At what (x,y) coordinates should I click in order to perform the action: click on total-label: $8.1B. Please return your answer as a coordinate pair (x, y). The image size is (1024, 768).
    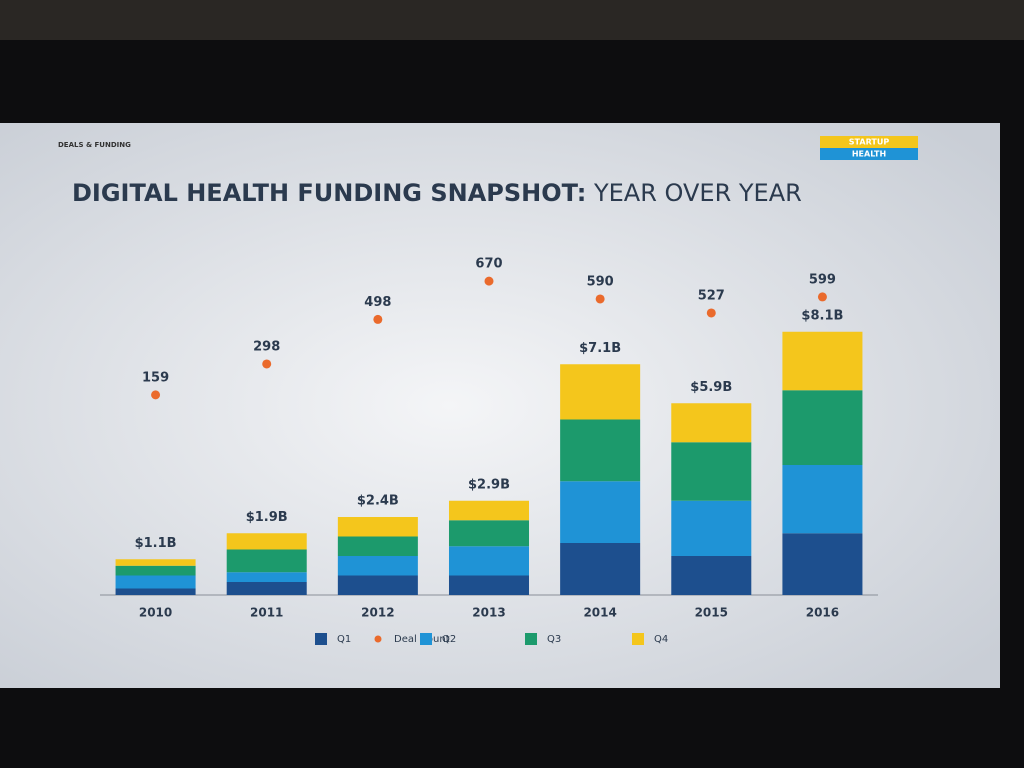
    Looking at the image, I should click on (822, 315).